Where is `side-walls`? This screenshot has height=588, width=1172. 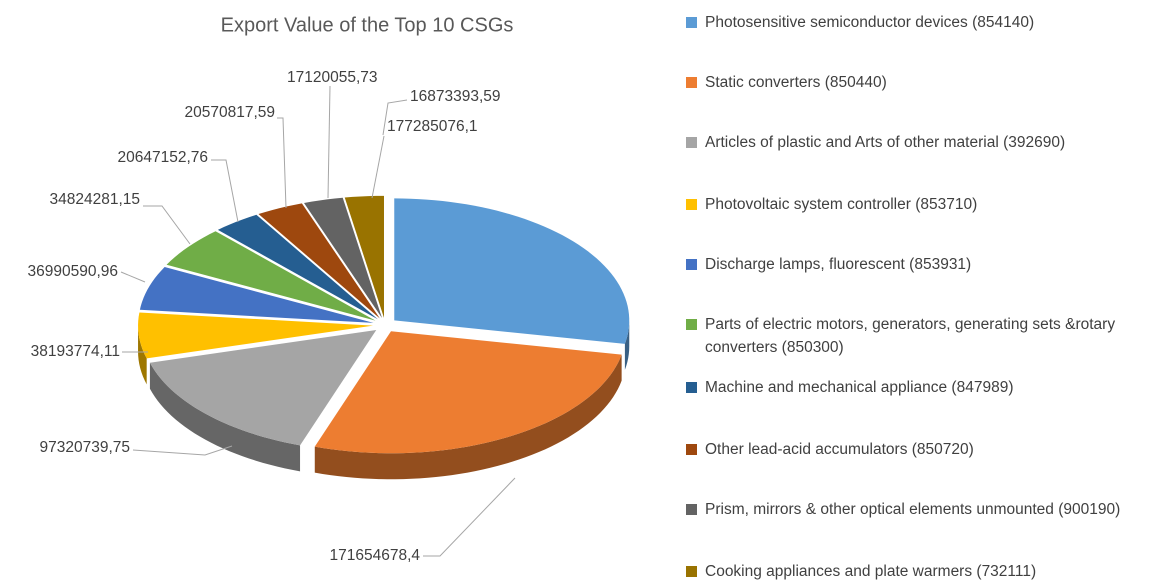 side-walls is located at coordinates (384, 400).